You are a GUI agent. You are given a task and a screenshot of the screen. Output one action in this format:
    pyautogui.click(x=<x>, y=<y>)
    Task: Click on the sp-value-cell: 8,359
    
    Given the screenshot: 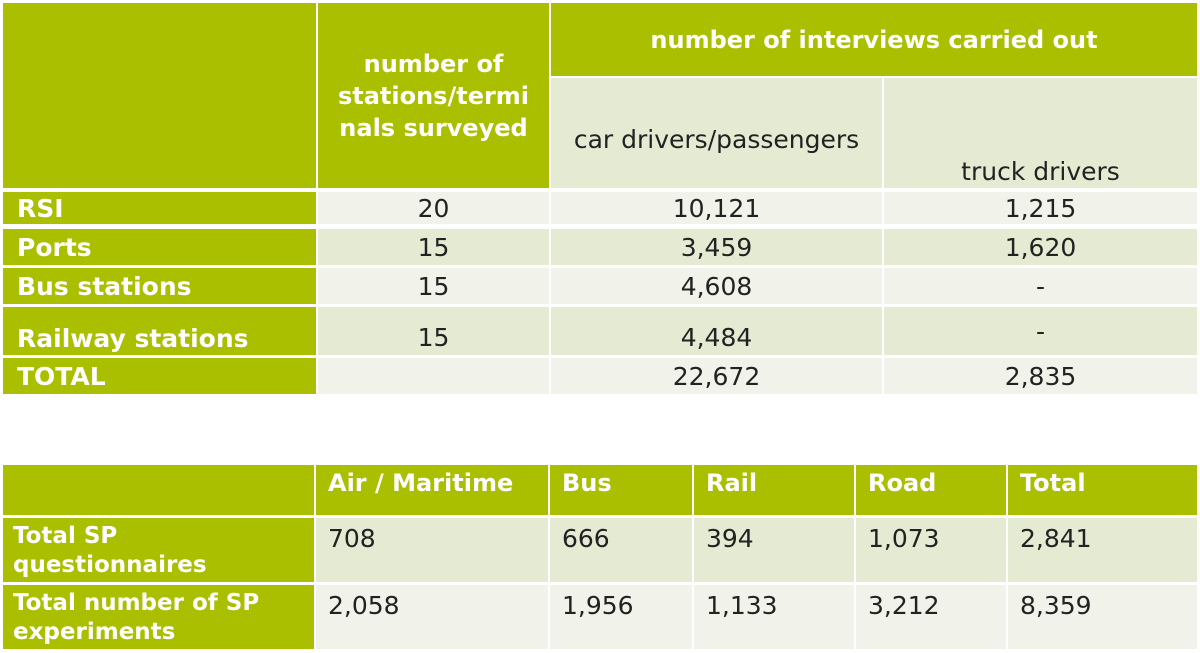 What is the action you would take?
    pyautogui.click(x=1102, y=617)
    